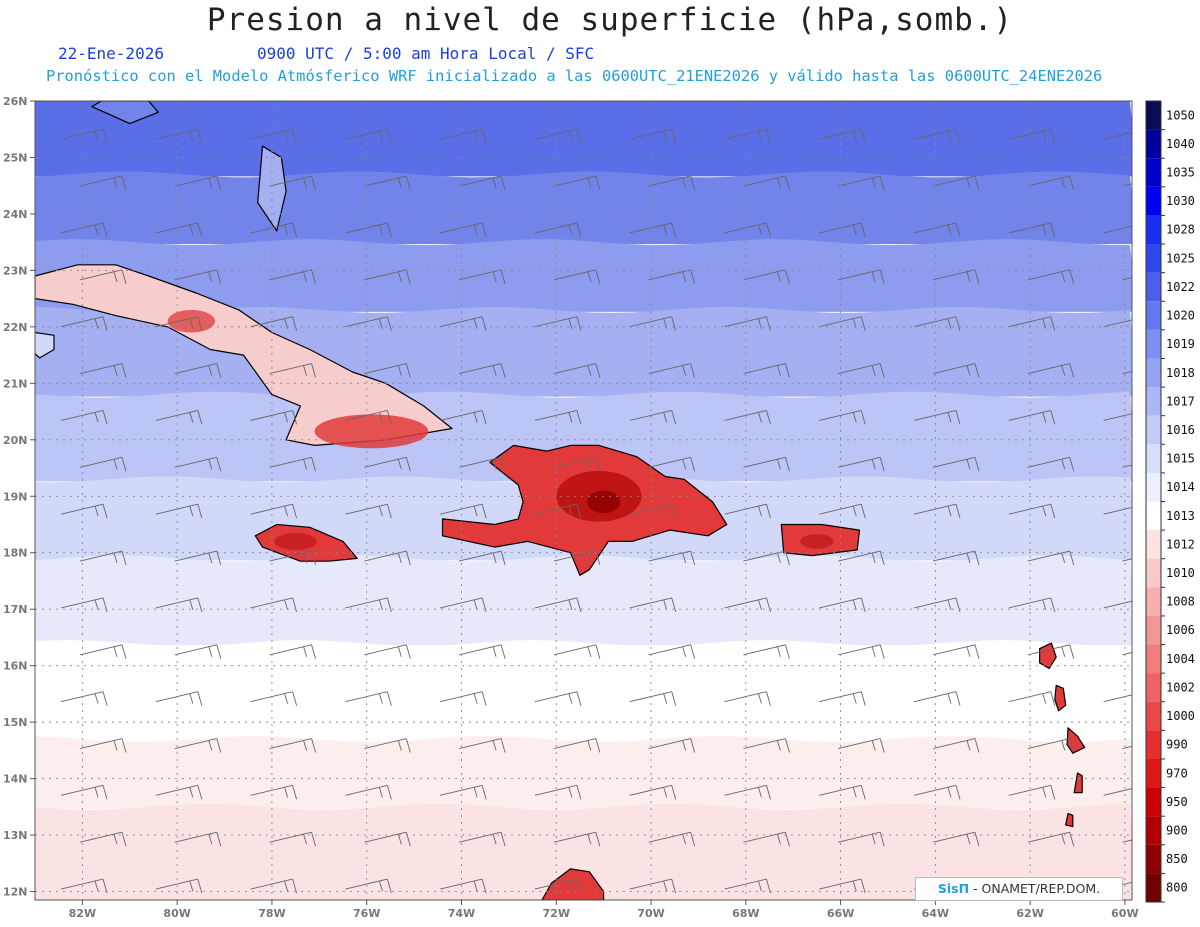  I want to click on lat-label: 19N, so click(15, 496).